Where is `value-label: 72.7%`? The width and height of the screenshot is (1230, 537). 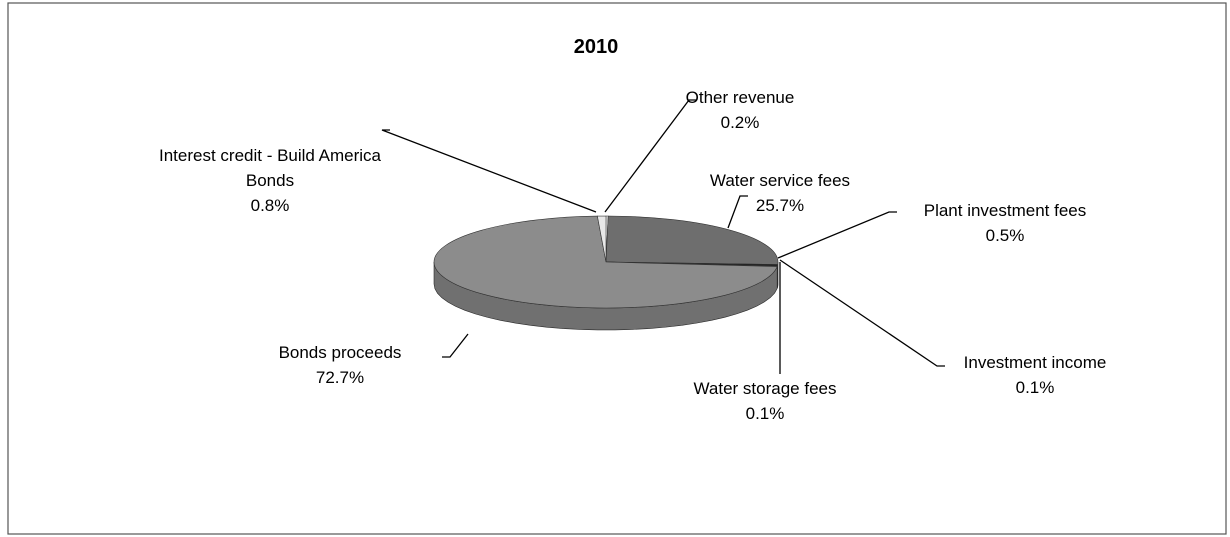 value-label: 72.7% is located at coordinates (340, 377).